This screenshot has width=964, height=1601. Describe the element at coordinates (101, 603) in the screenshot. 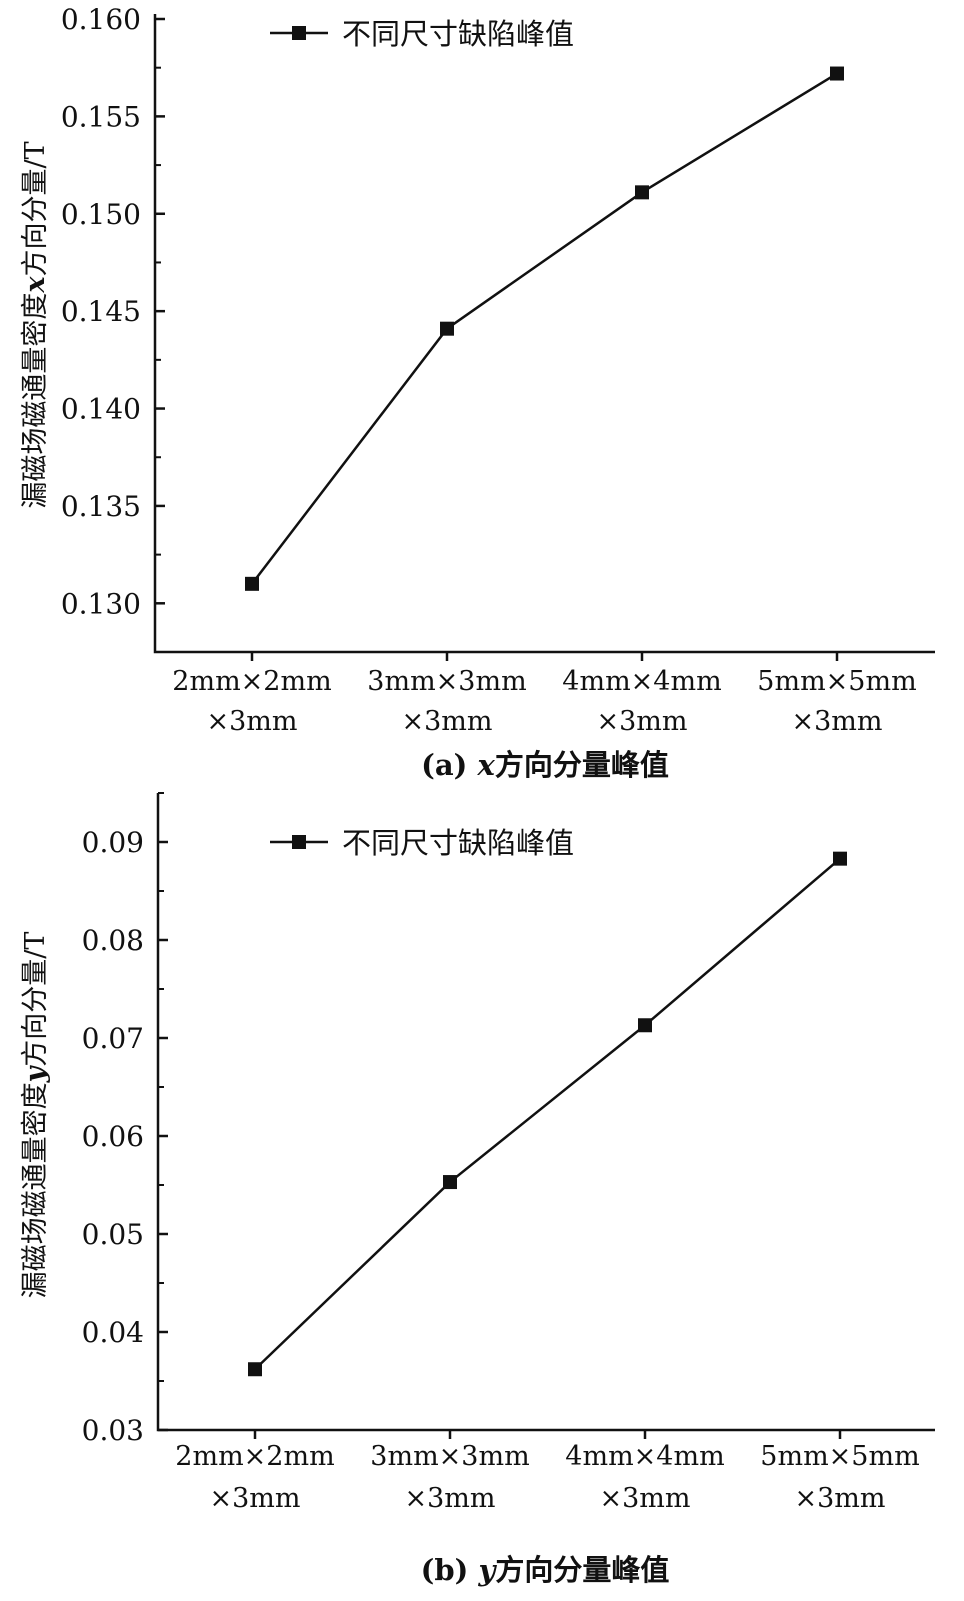

I see `chart-a-y-tick-label: 0.130` at that location.